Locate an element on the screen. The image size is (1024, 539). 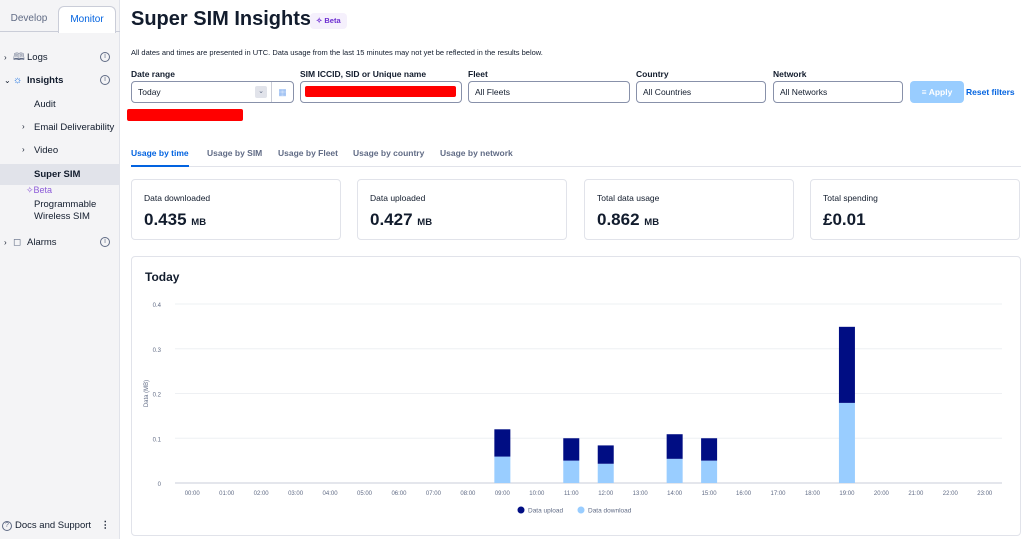
tab-usage-by-country: Usage by country is located at coordinates (389, 153).